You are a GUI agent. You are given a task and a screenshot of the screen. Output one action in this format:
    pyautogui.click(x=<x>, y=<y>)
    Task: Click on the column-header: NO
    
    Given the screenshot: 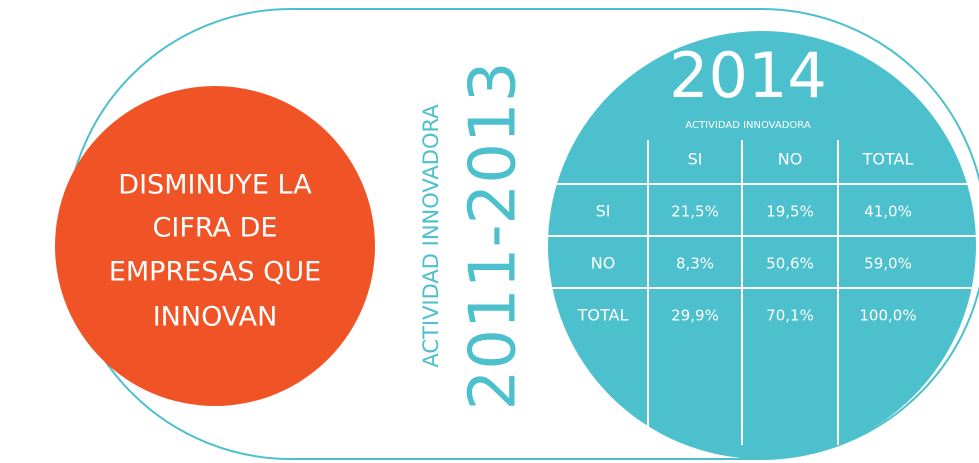 What is the action you would take?
    pyautogui.click(x=790, y=159)
    